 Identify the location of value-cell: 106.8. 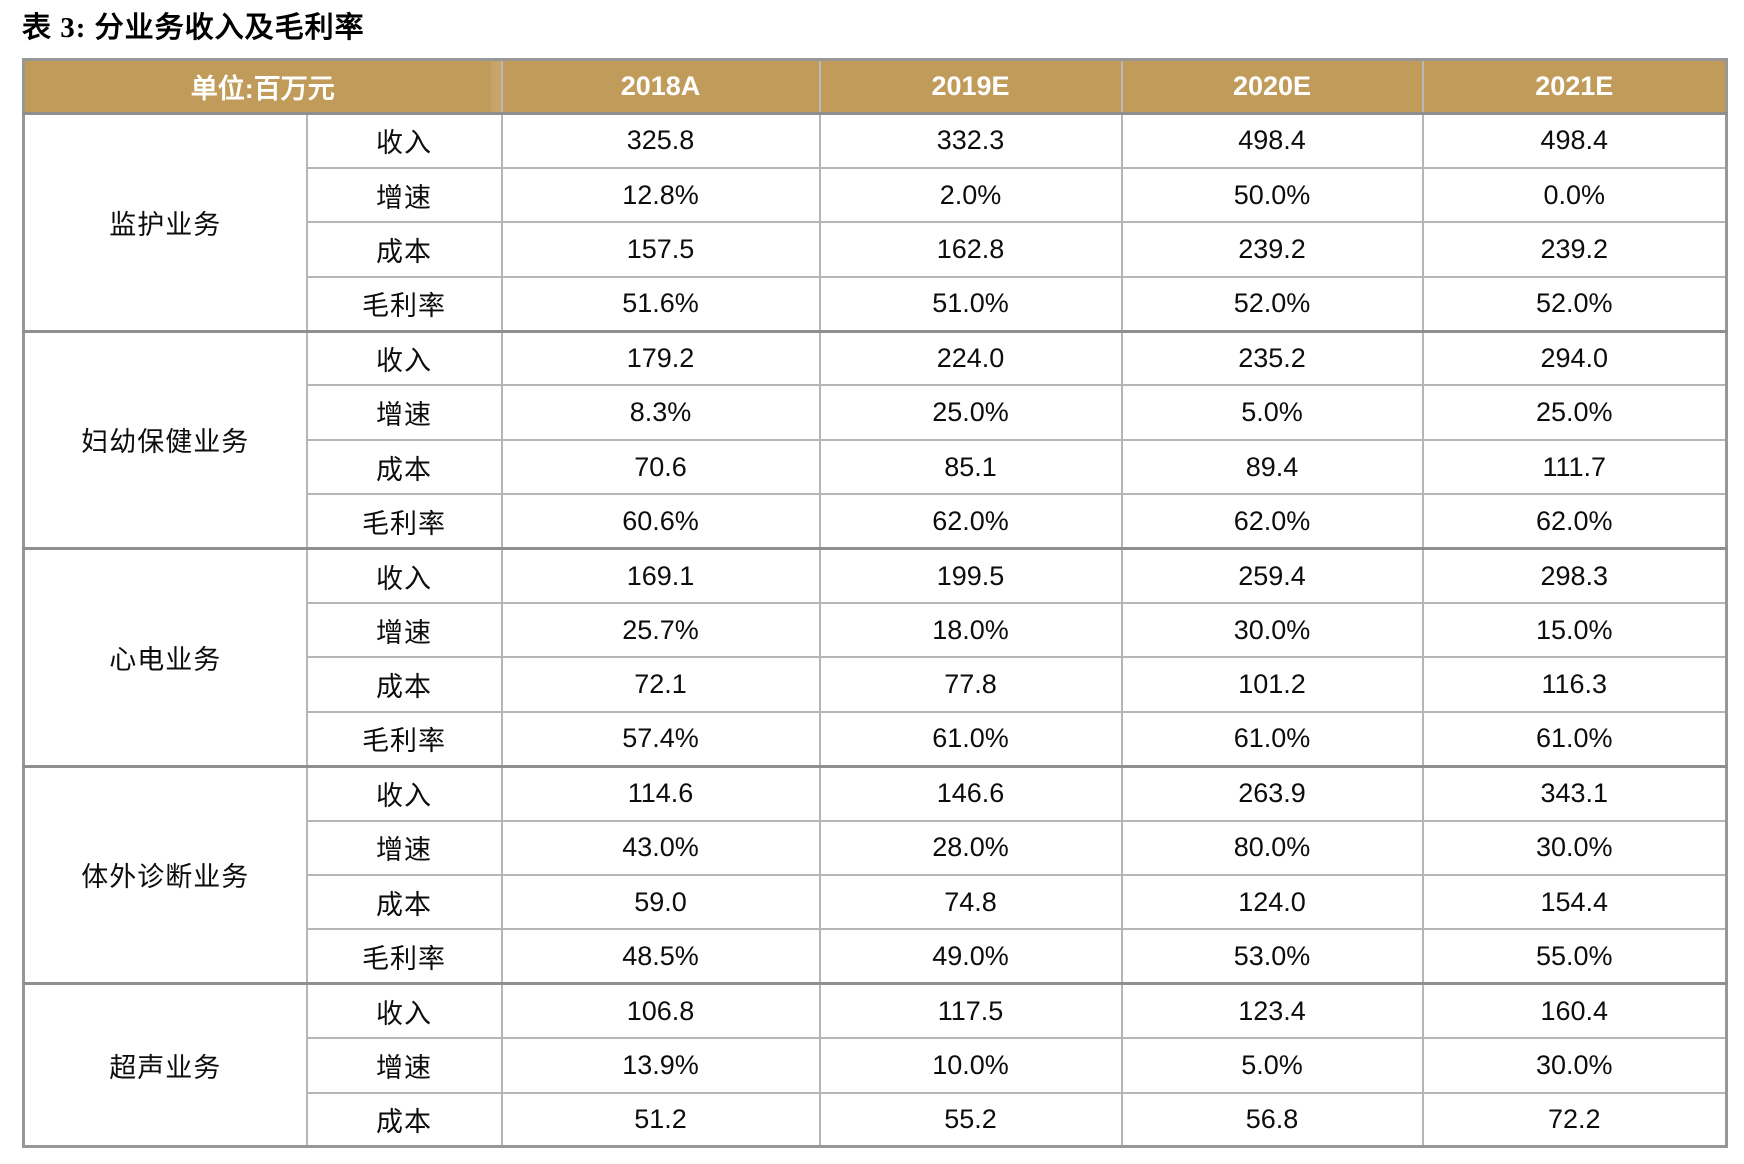
(660, 1010).